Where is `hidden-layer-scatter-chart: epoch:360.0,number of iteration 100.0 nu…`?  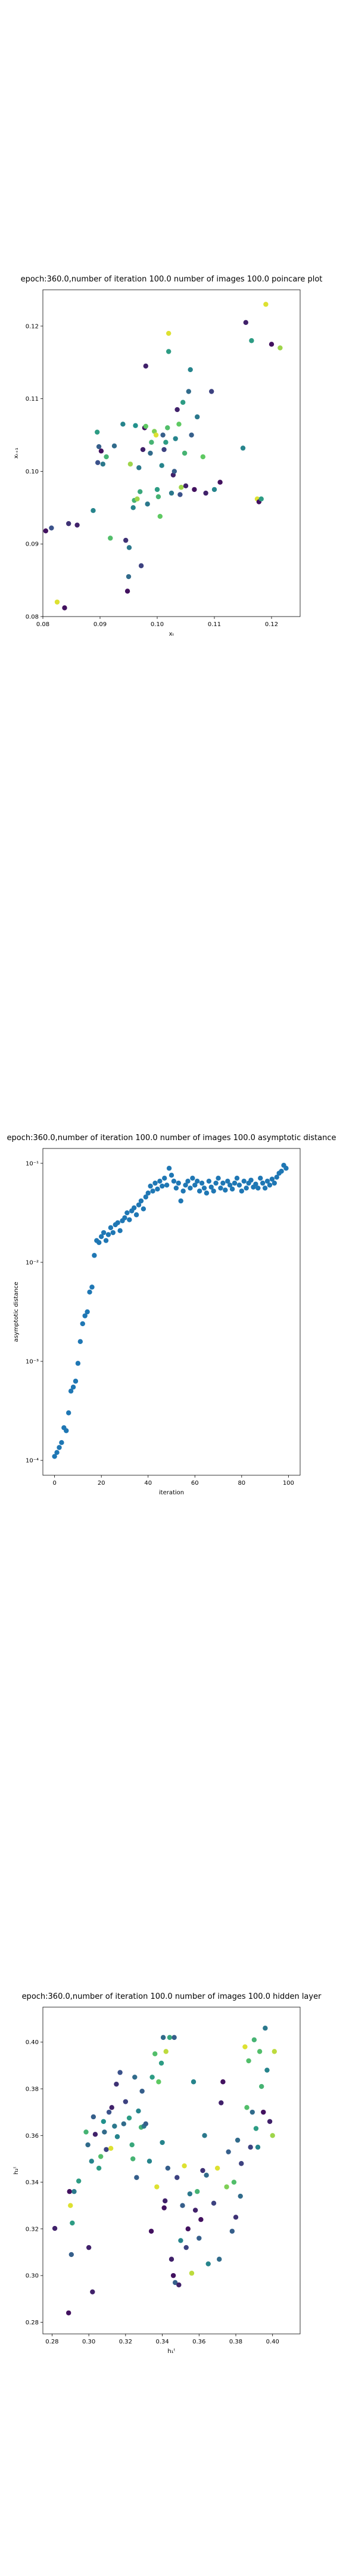 hidden-layer-scatter-chart: epoch:360.0,number of iteration 100.0 nu… is located at coordinates (168, 2173).